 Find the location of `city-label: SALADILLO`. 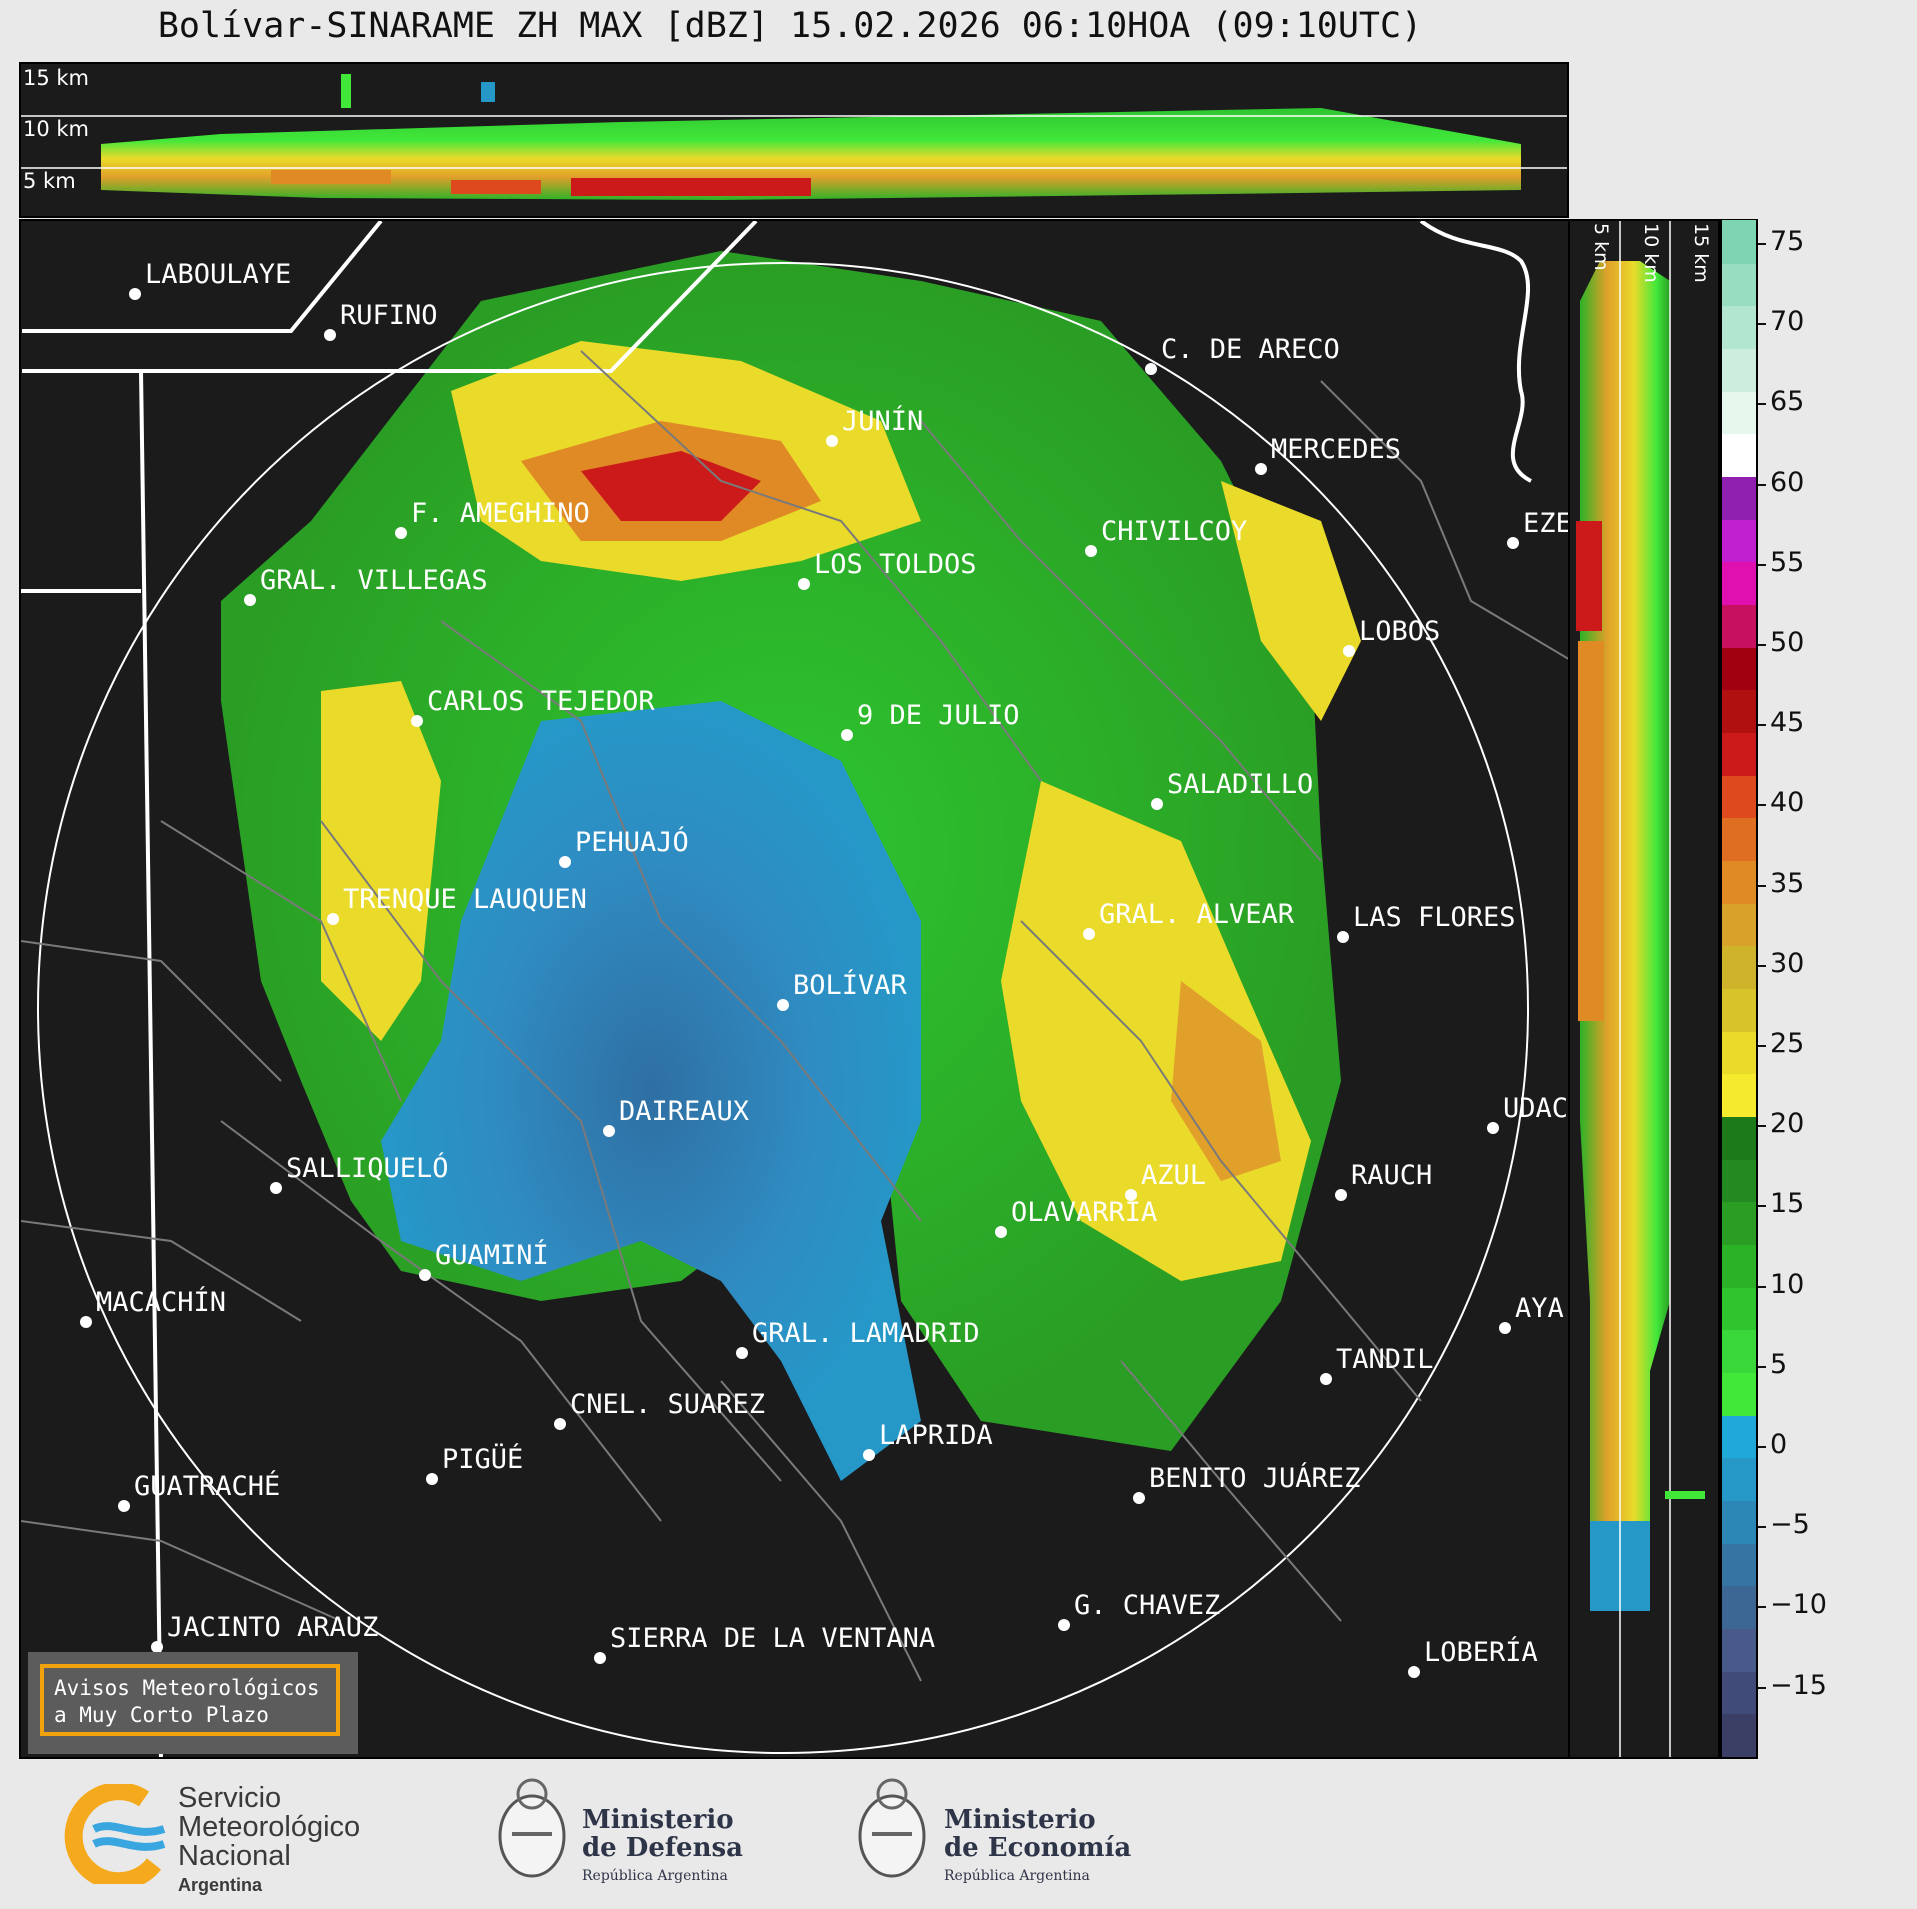

city-label: SALADILLO is located at coordinates (1240, 784).